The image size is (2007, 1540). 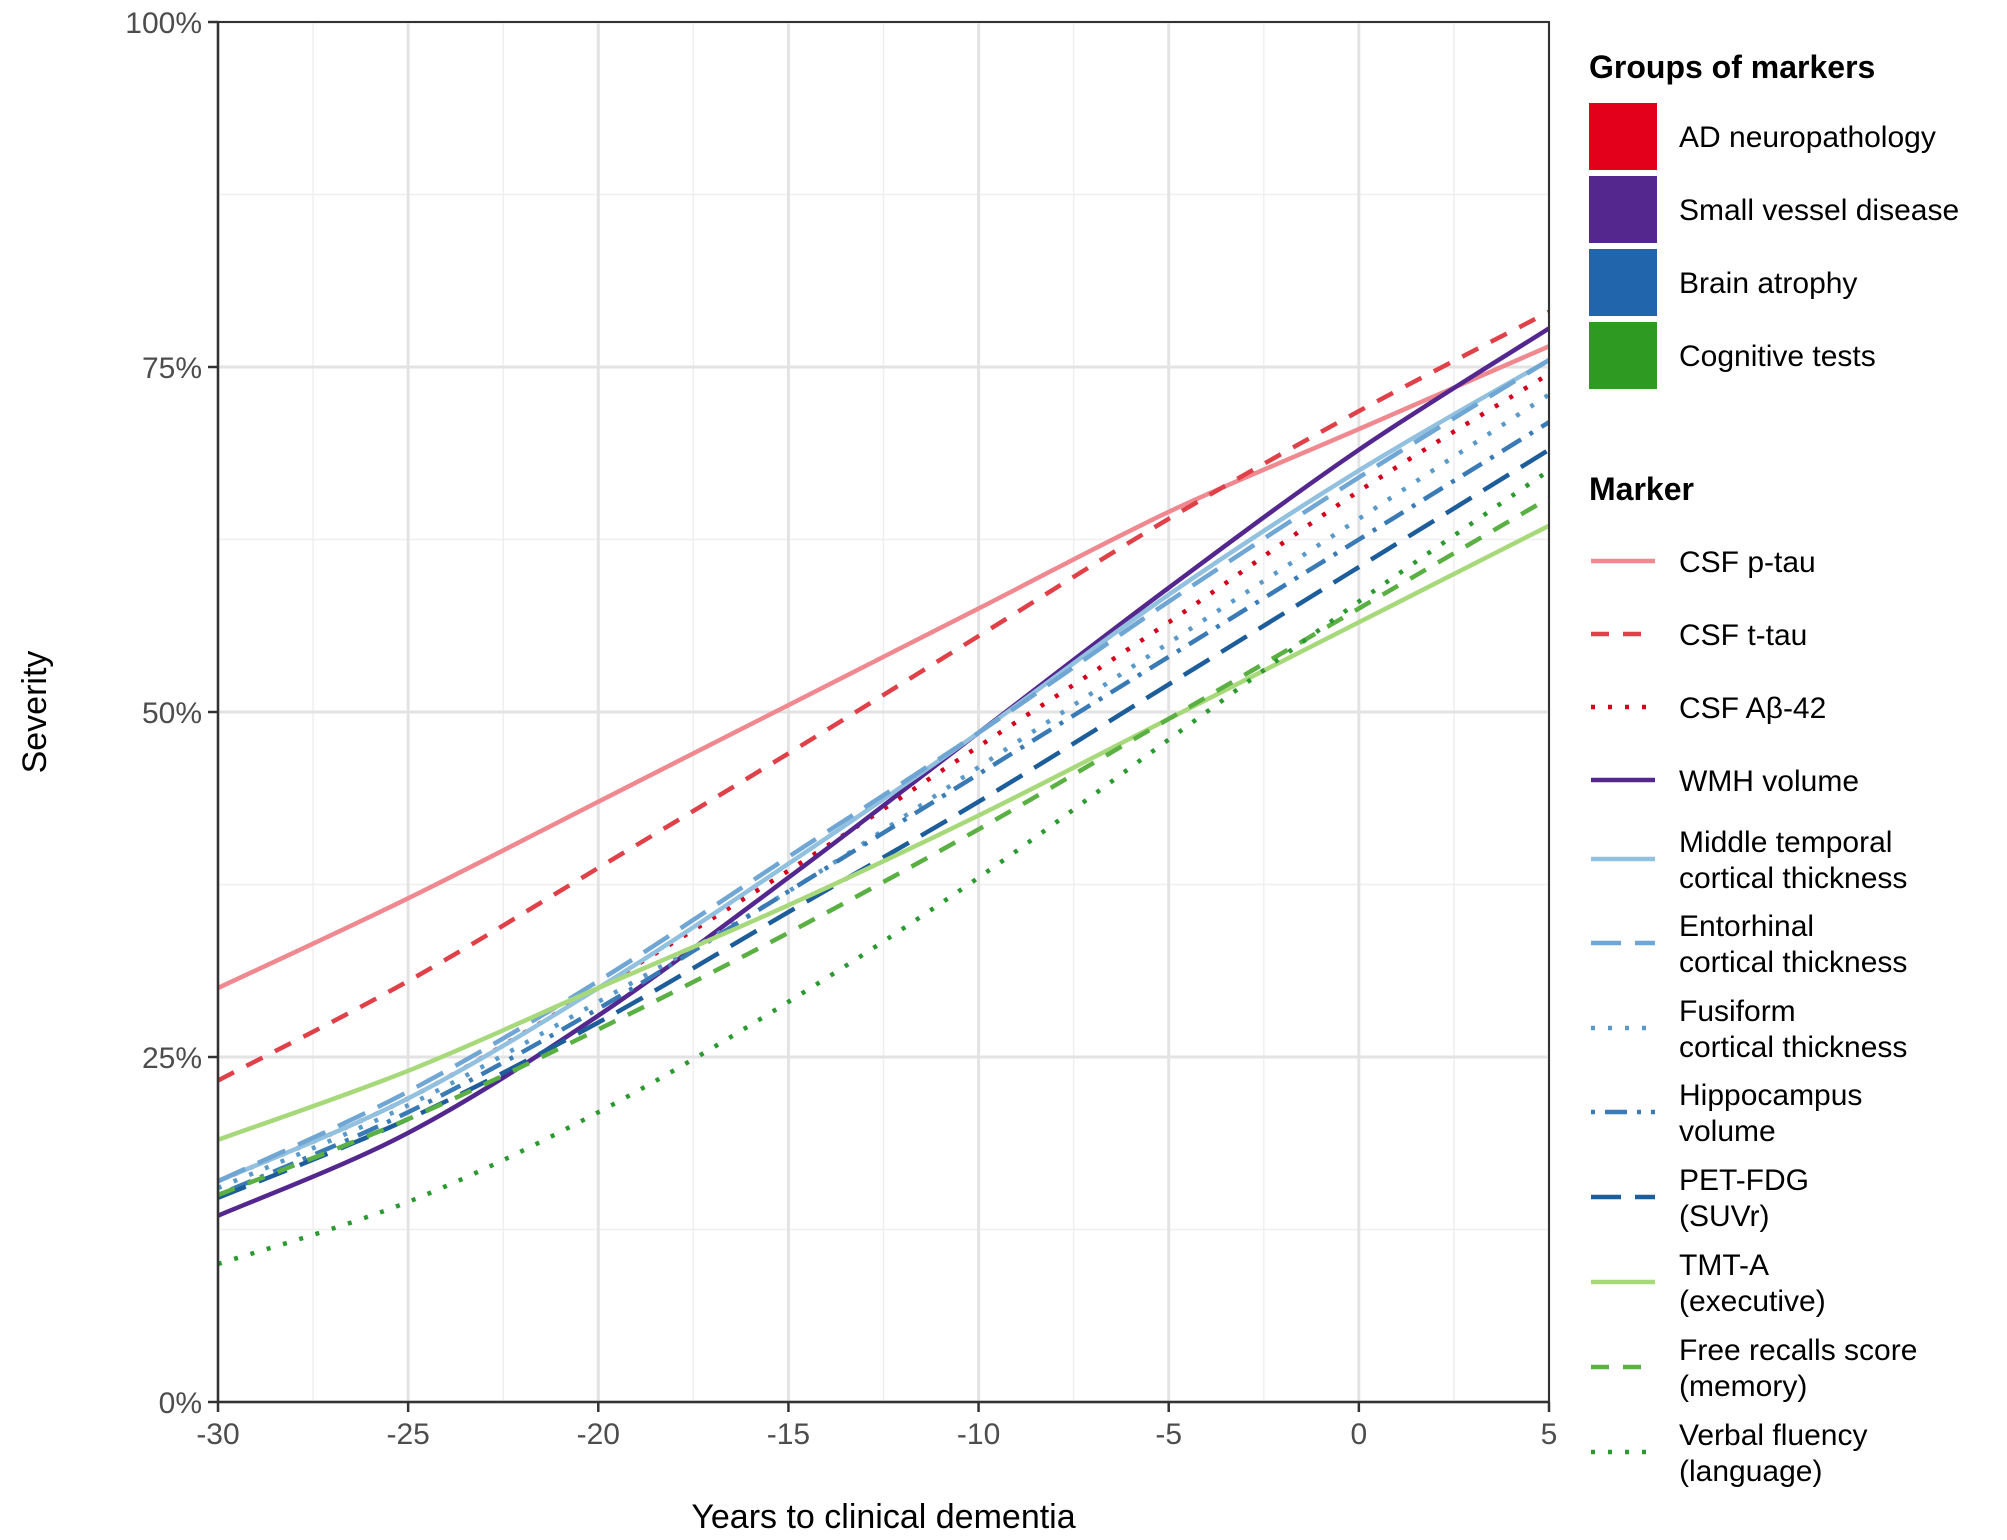 I want to click on group-legend-label: Small vessel disease, so click(x=1819, y=210).